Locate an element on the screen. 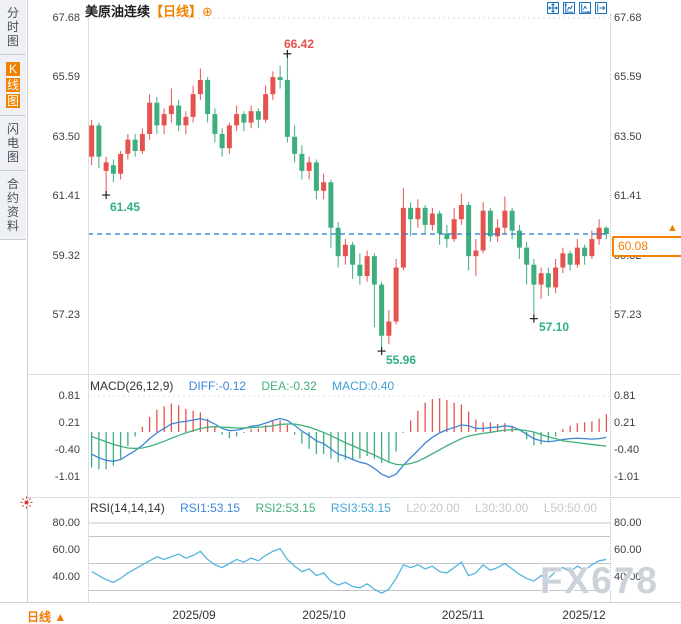 This screenshot has height=624, width=681. annotation-low-early: 61.45 is located at coordinates (125, 207).